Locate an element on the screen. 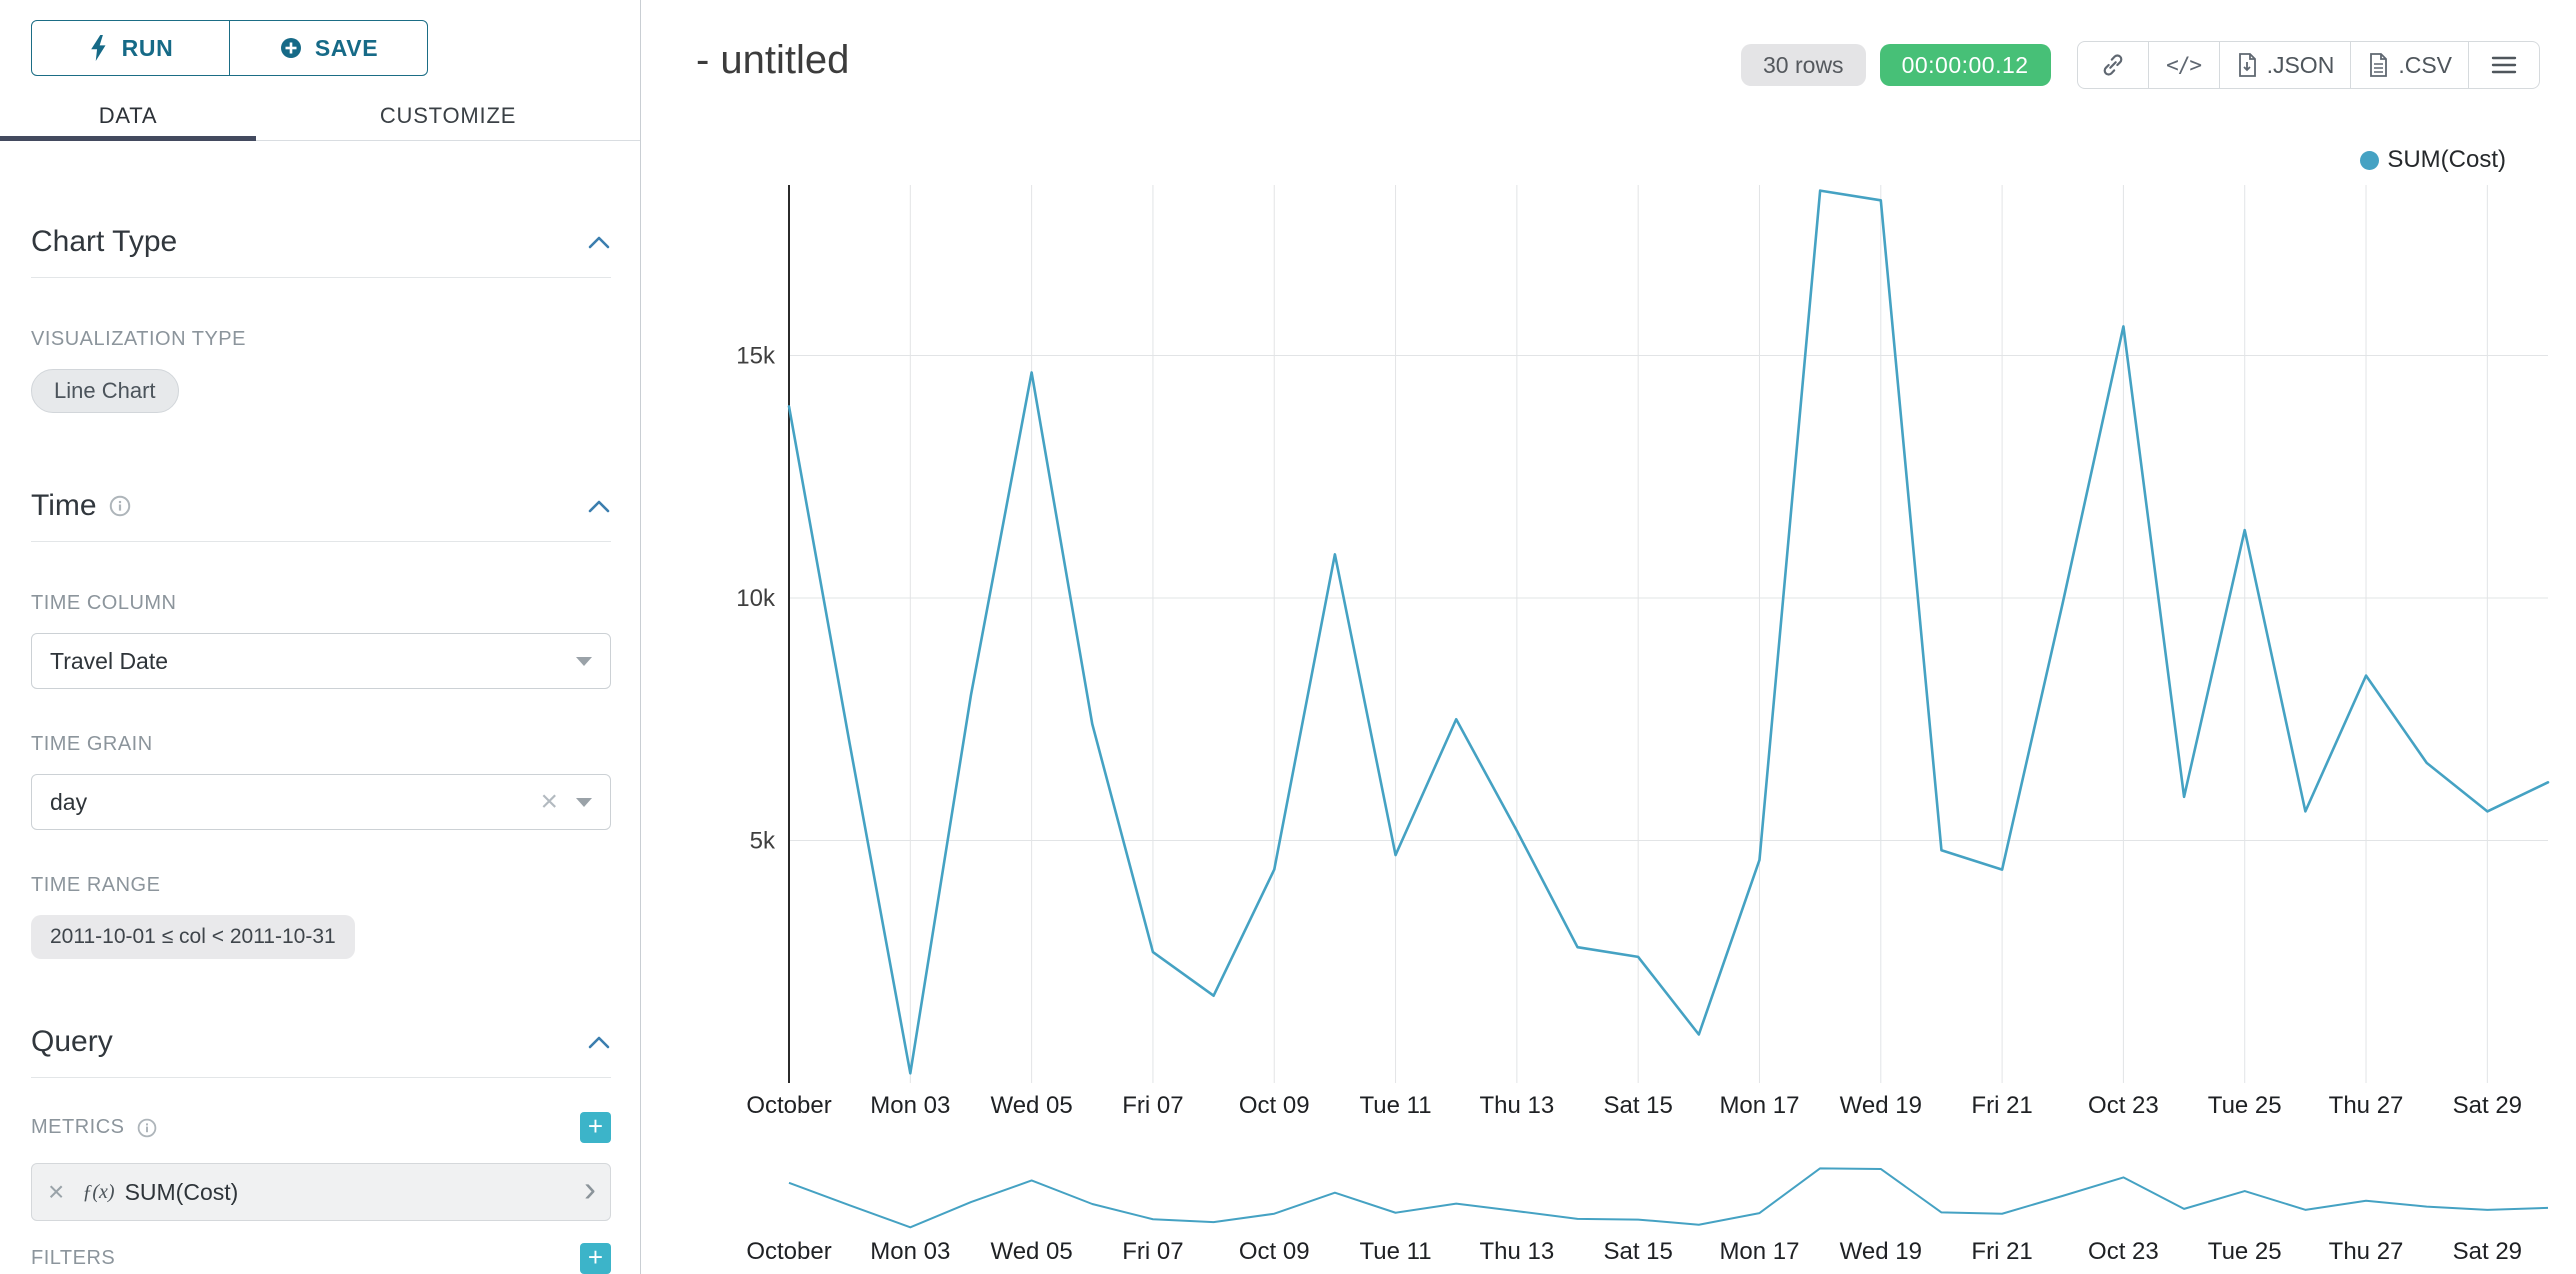  share-link-button is located at coordinates (2112, 65).